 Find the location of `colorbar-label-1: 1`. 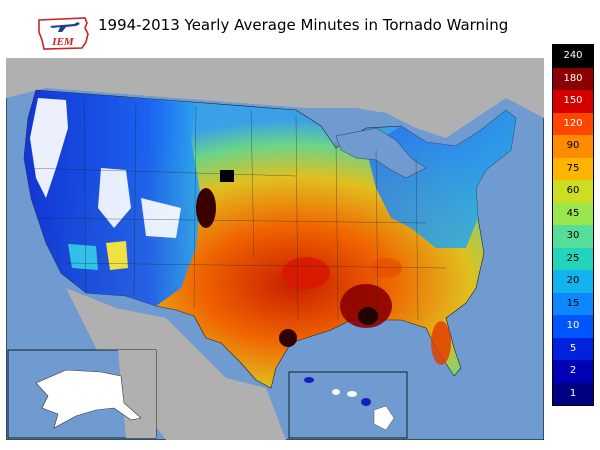

colorbar-label-1: 1 is located at coordinates (573, 393).